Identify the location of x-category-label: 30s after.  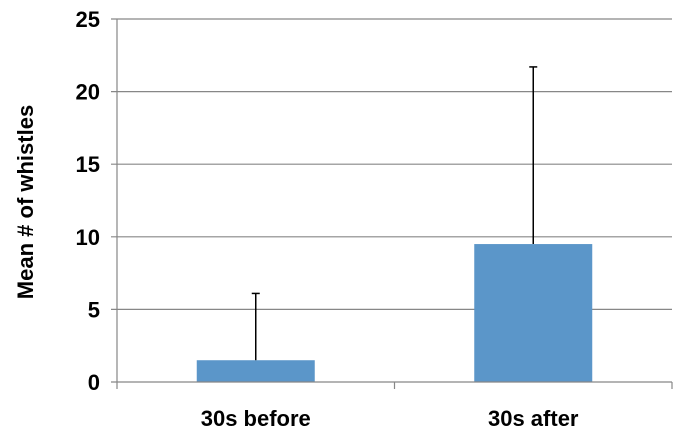
(533, 418).